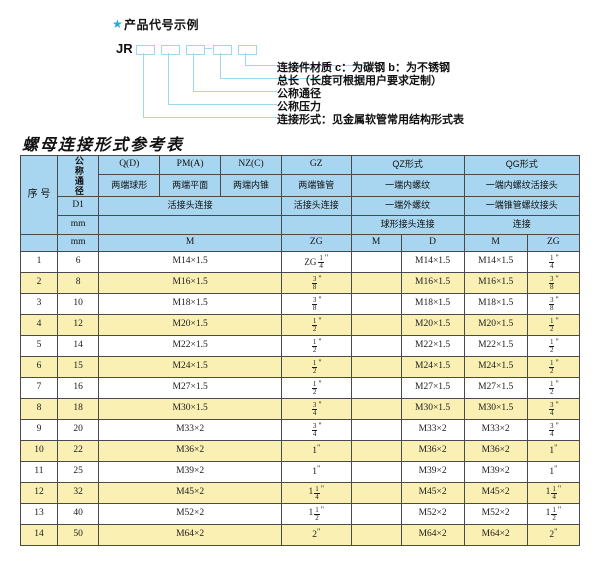  Describe the element at coordinates (300, 243) in the screenshot. I see `header-row-units: mm M ZG M D M ZG` at that location.